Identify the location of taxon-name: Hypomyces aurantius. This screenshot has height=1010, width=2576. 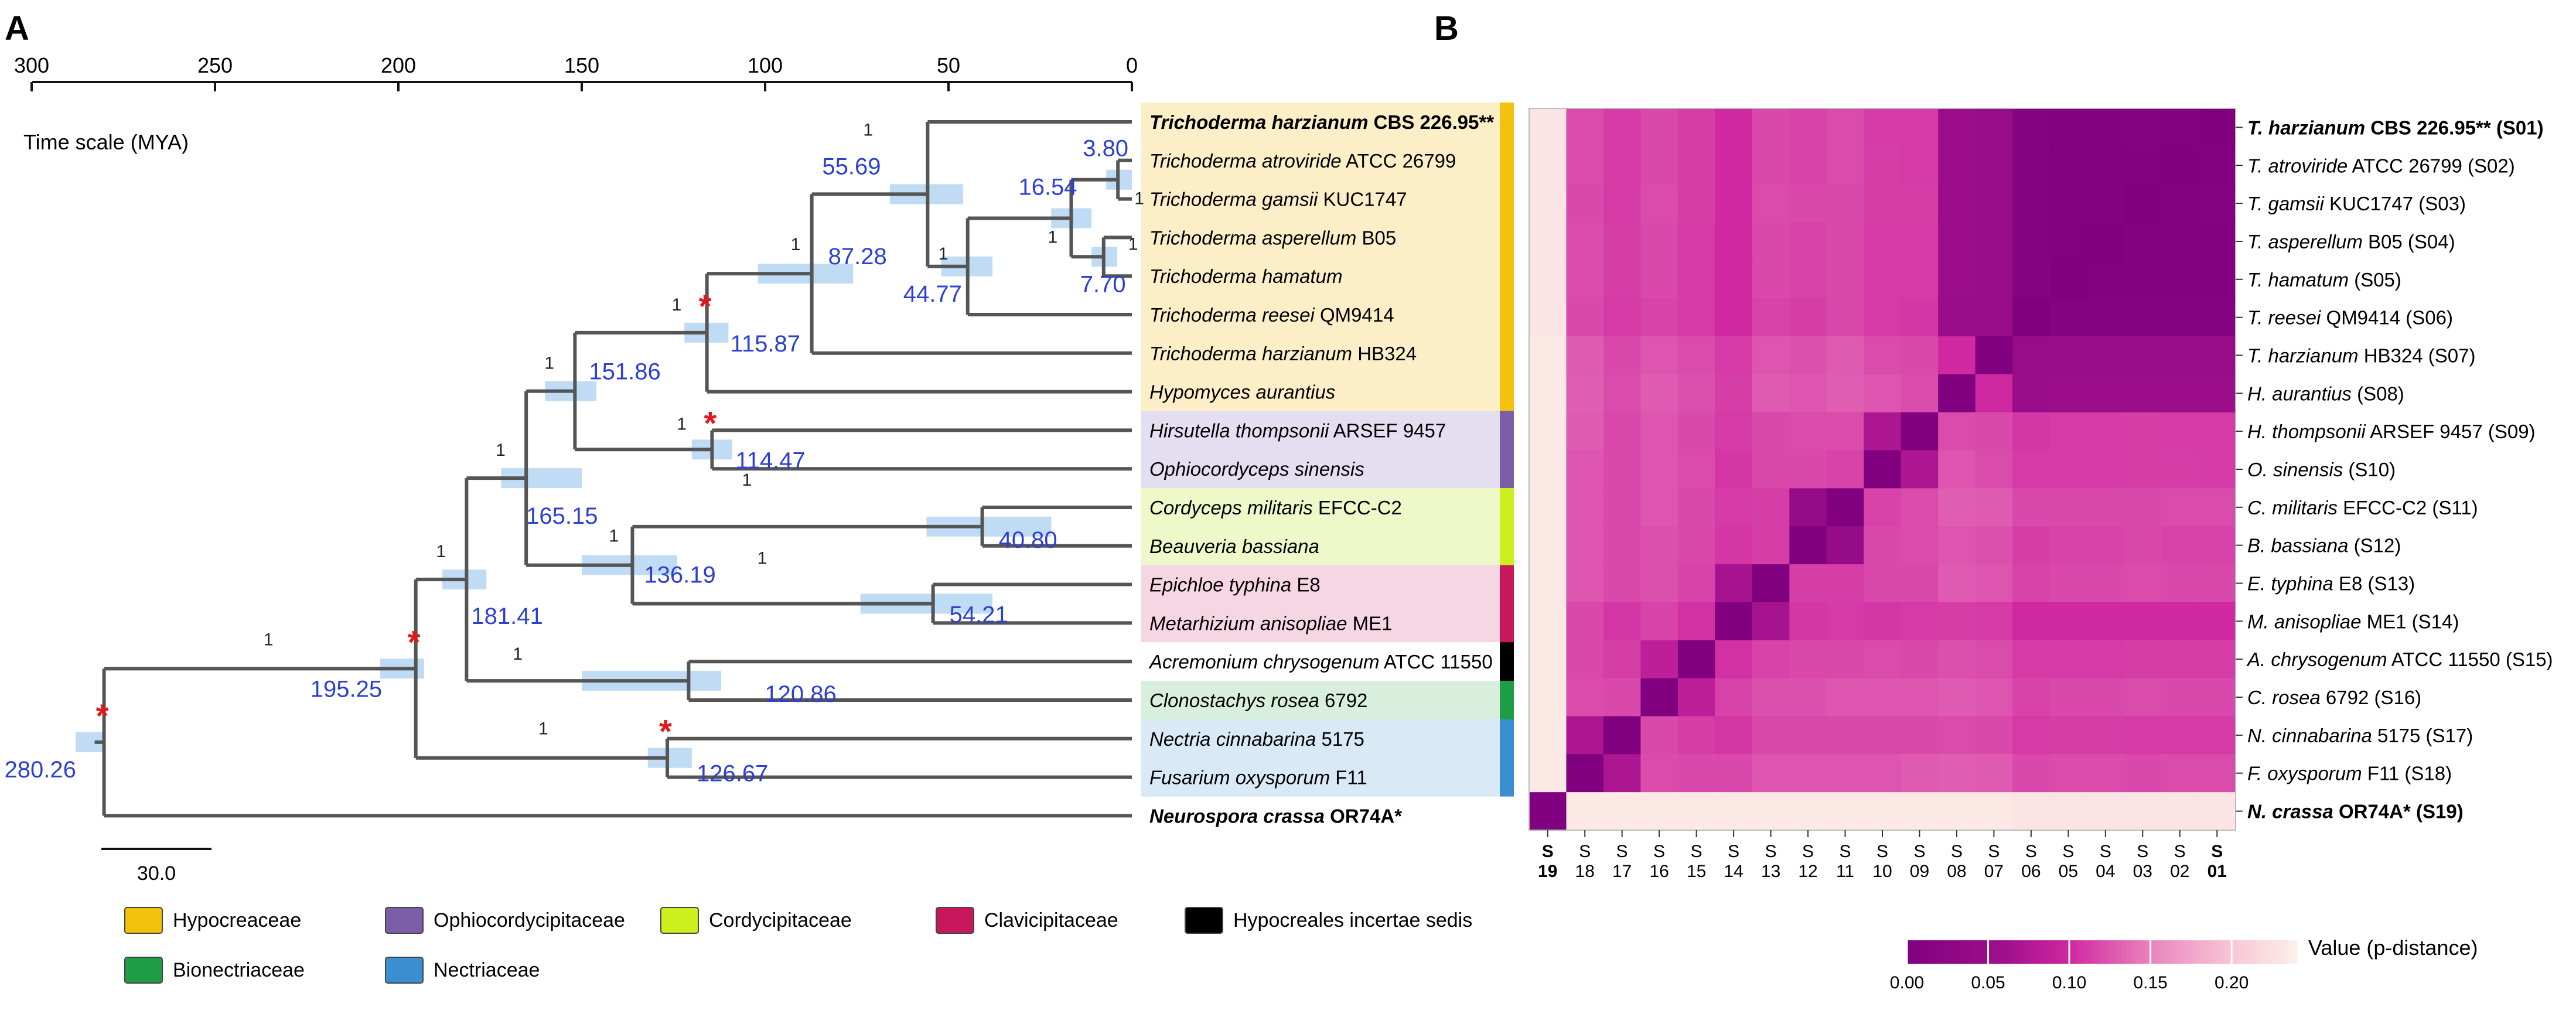
(1242, 392).